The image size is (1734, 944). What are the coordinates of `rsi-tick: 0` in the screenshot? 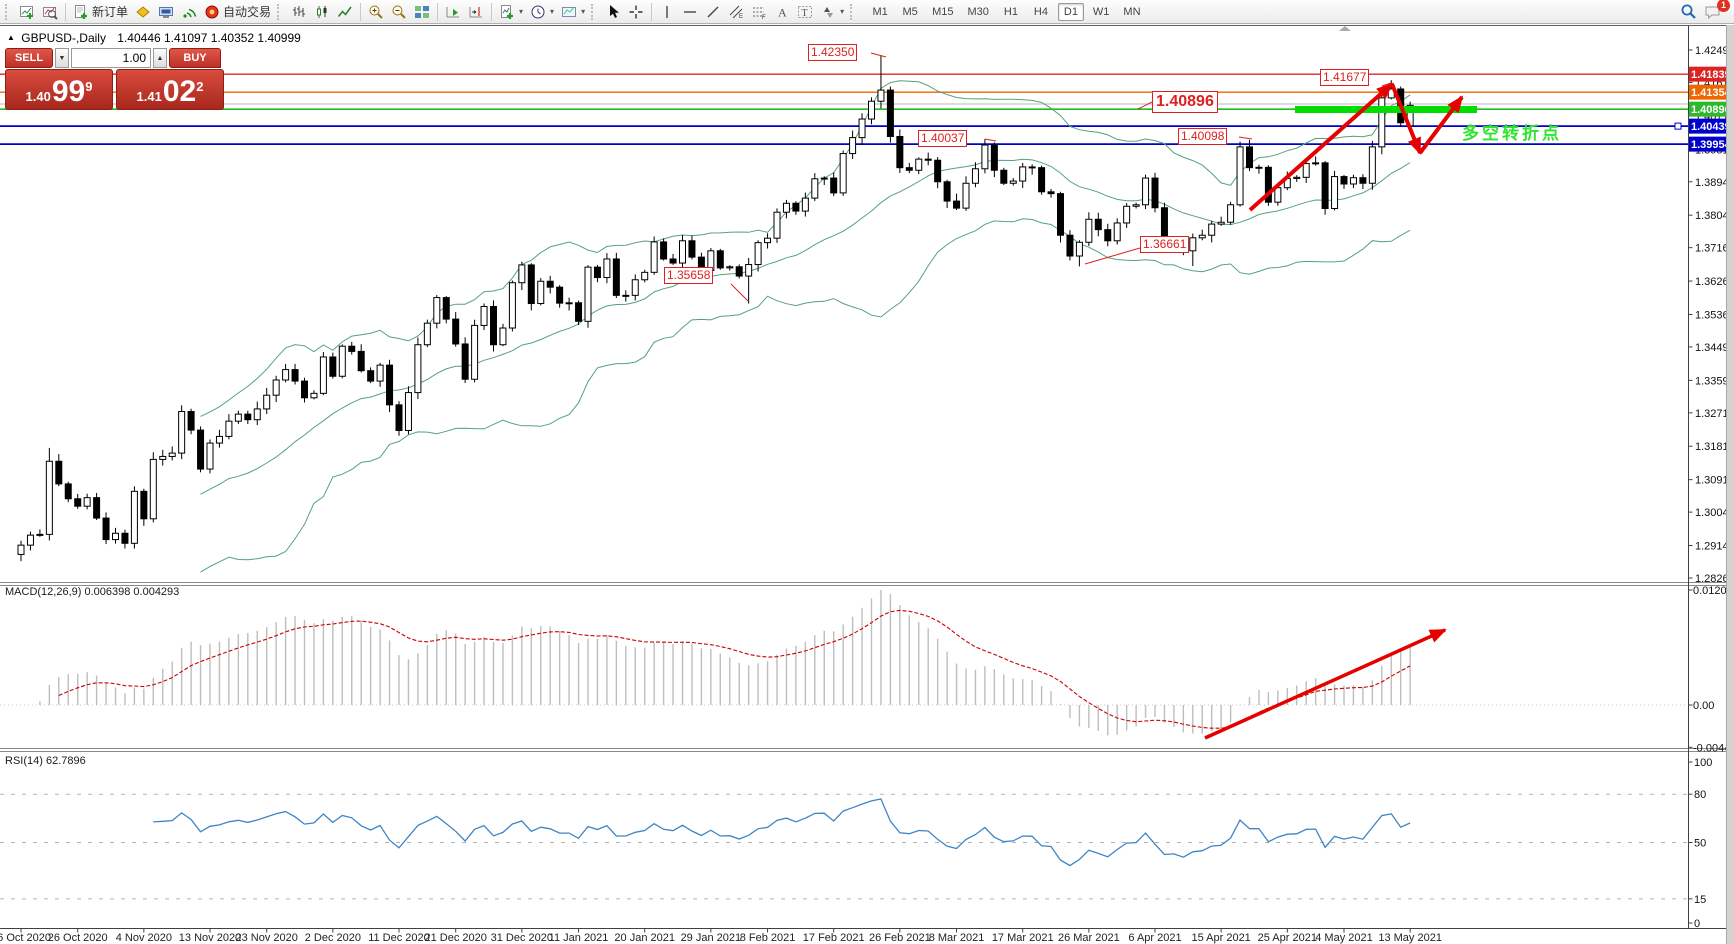 It's located at (1697, 924).